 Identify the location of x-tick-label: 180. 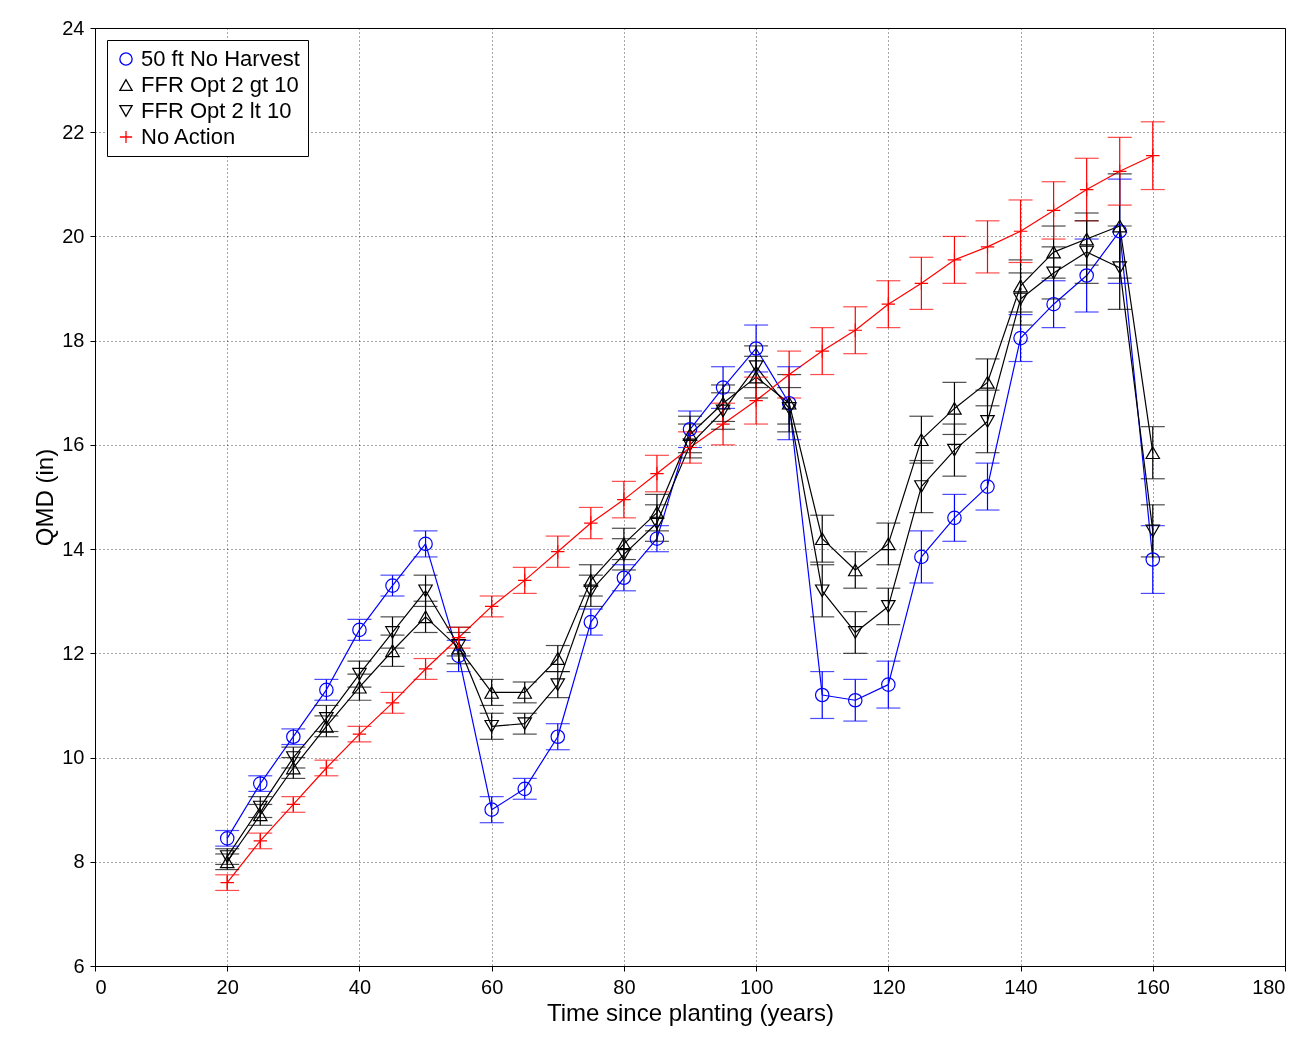
(1269, 986).